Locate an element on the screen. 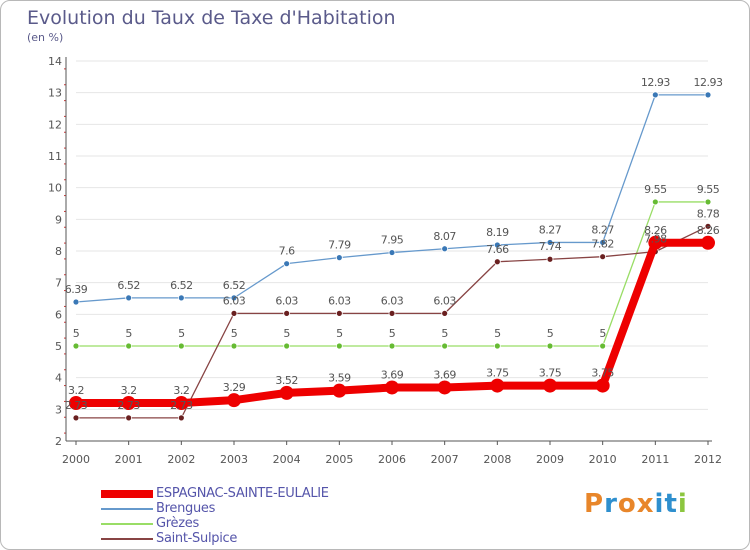 The height and width of the screenshot is (550, 750). y-tick-label: 6 is located at coordinates (58, 314).